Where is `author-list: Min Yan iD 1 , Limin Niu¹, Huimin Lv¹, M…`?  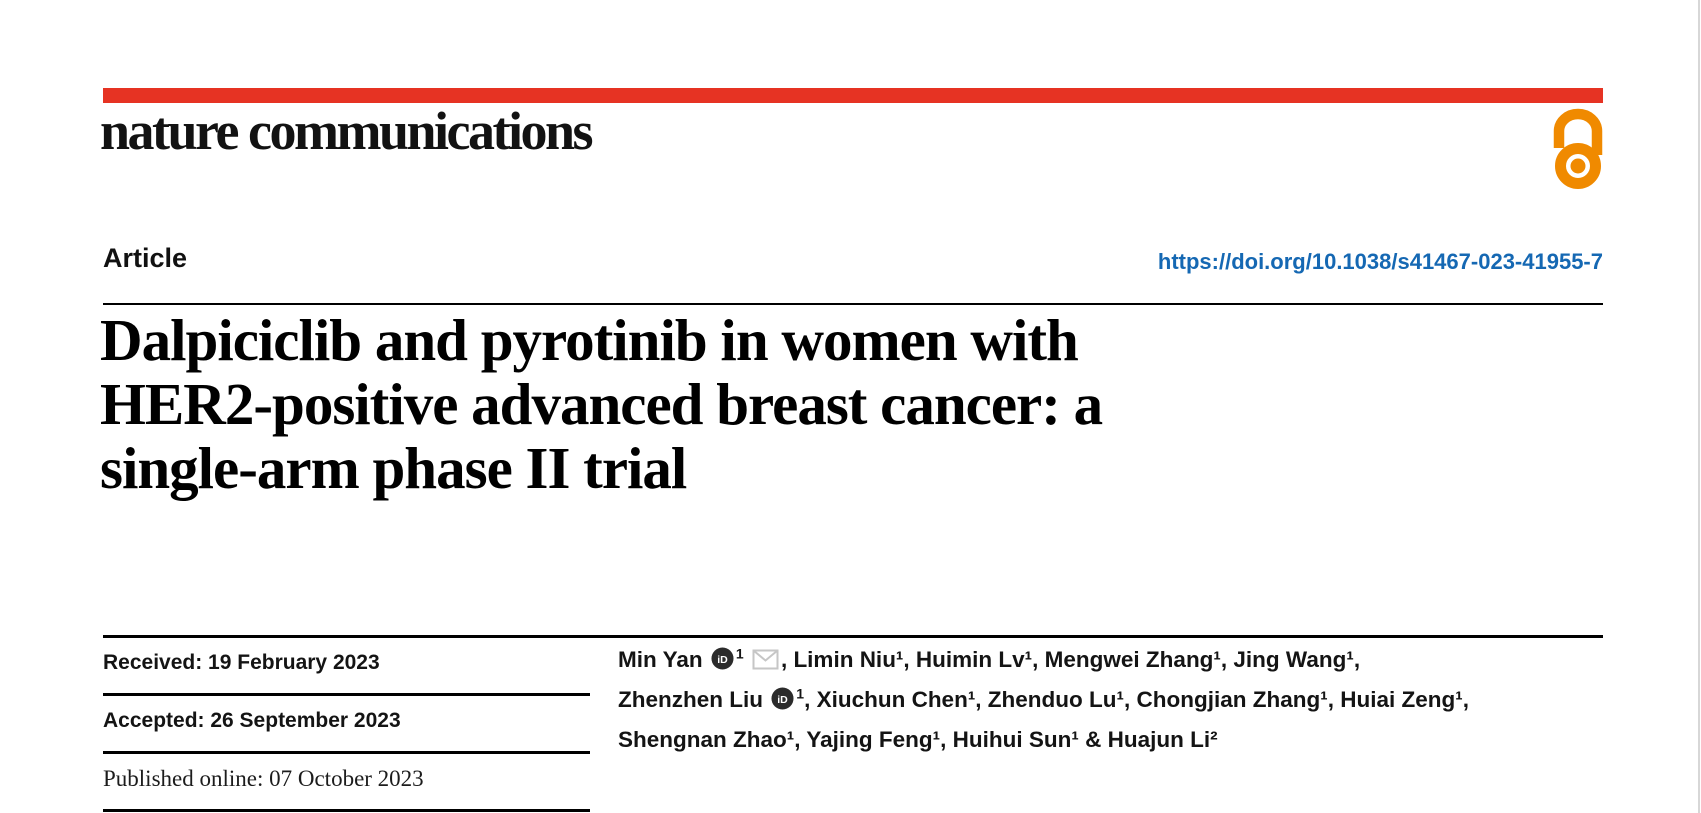 author-list: Min Yan iD 1 , Limin Niu¹, Huimin Lv¹, M… is located at coordinates (1118, 699).